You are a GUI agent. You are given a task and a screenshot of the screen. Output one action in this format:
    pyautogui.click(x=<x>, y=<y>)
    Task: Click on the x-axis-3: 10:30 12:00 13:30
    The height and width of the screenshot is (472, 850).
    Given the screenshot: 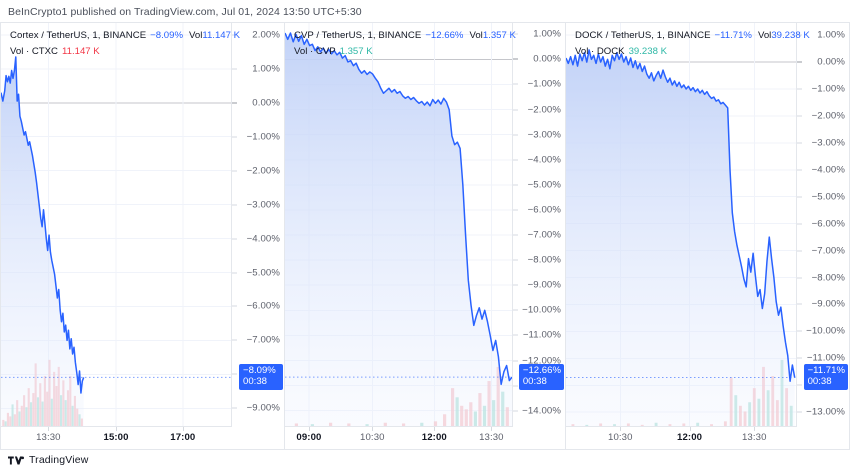 What is the action you would take?
    pyautogui.click(x=681, y=437)
    